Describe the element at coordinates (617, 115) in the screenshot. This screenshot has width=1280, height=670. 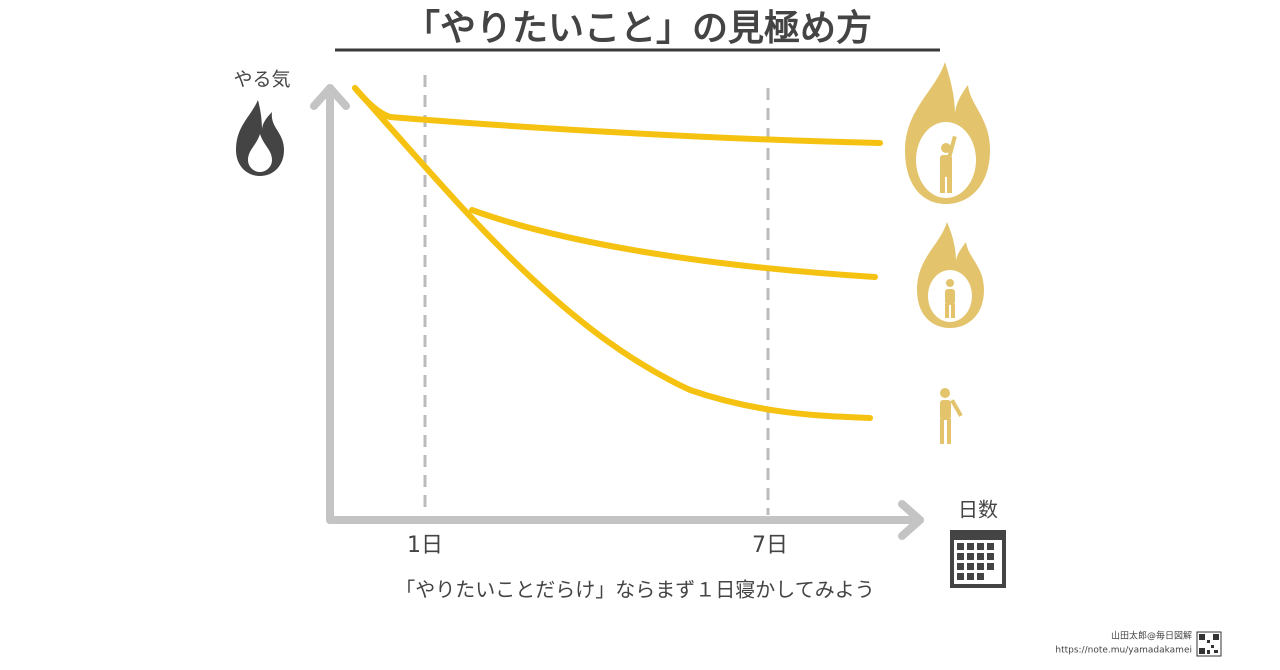
I see `curve-high` at that location.